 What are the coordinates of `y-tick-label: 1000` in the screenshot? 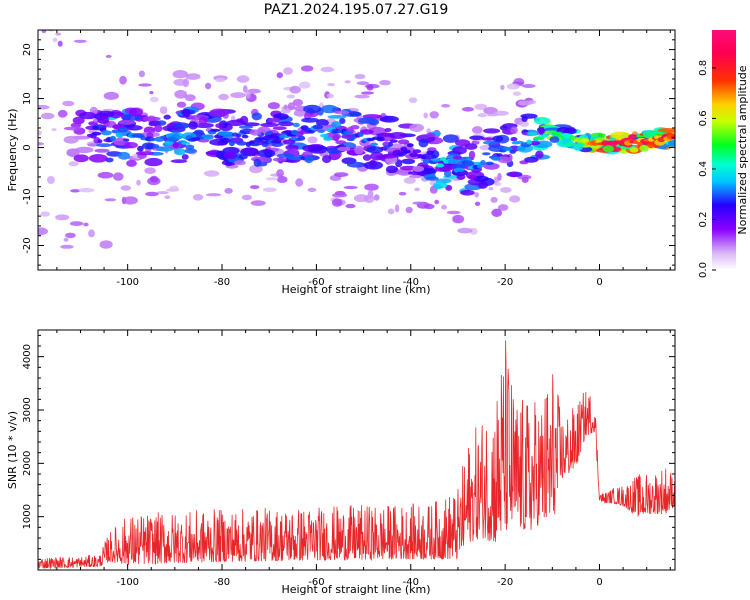 It's located at (27, 516).